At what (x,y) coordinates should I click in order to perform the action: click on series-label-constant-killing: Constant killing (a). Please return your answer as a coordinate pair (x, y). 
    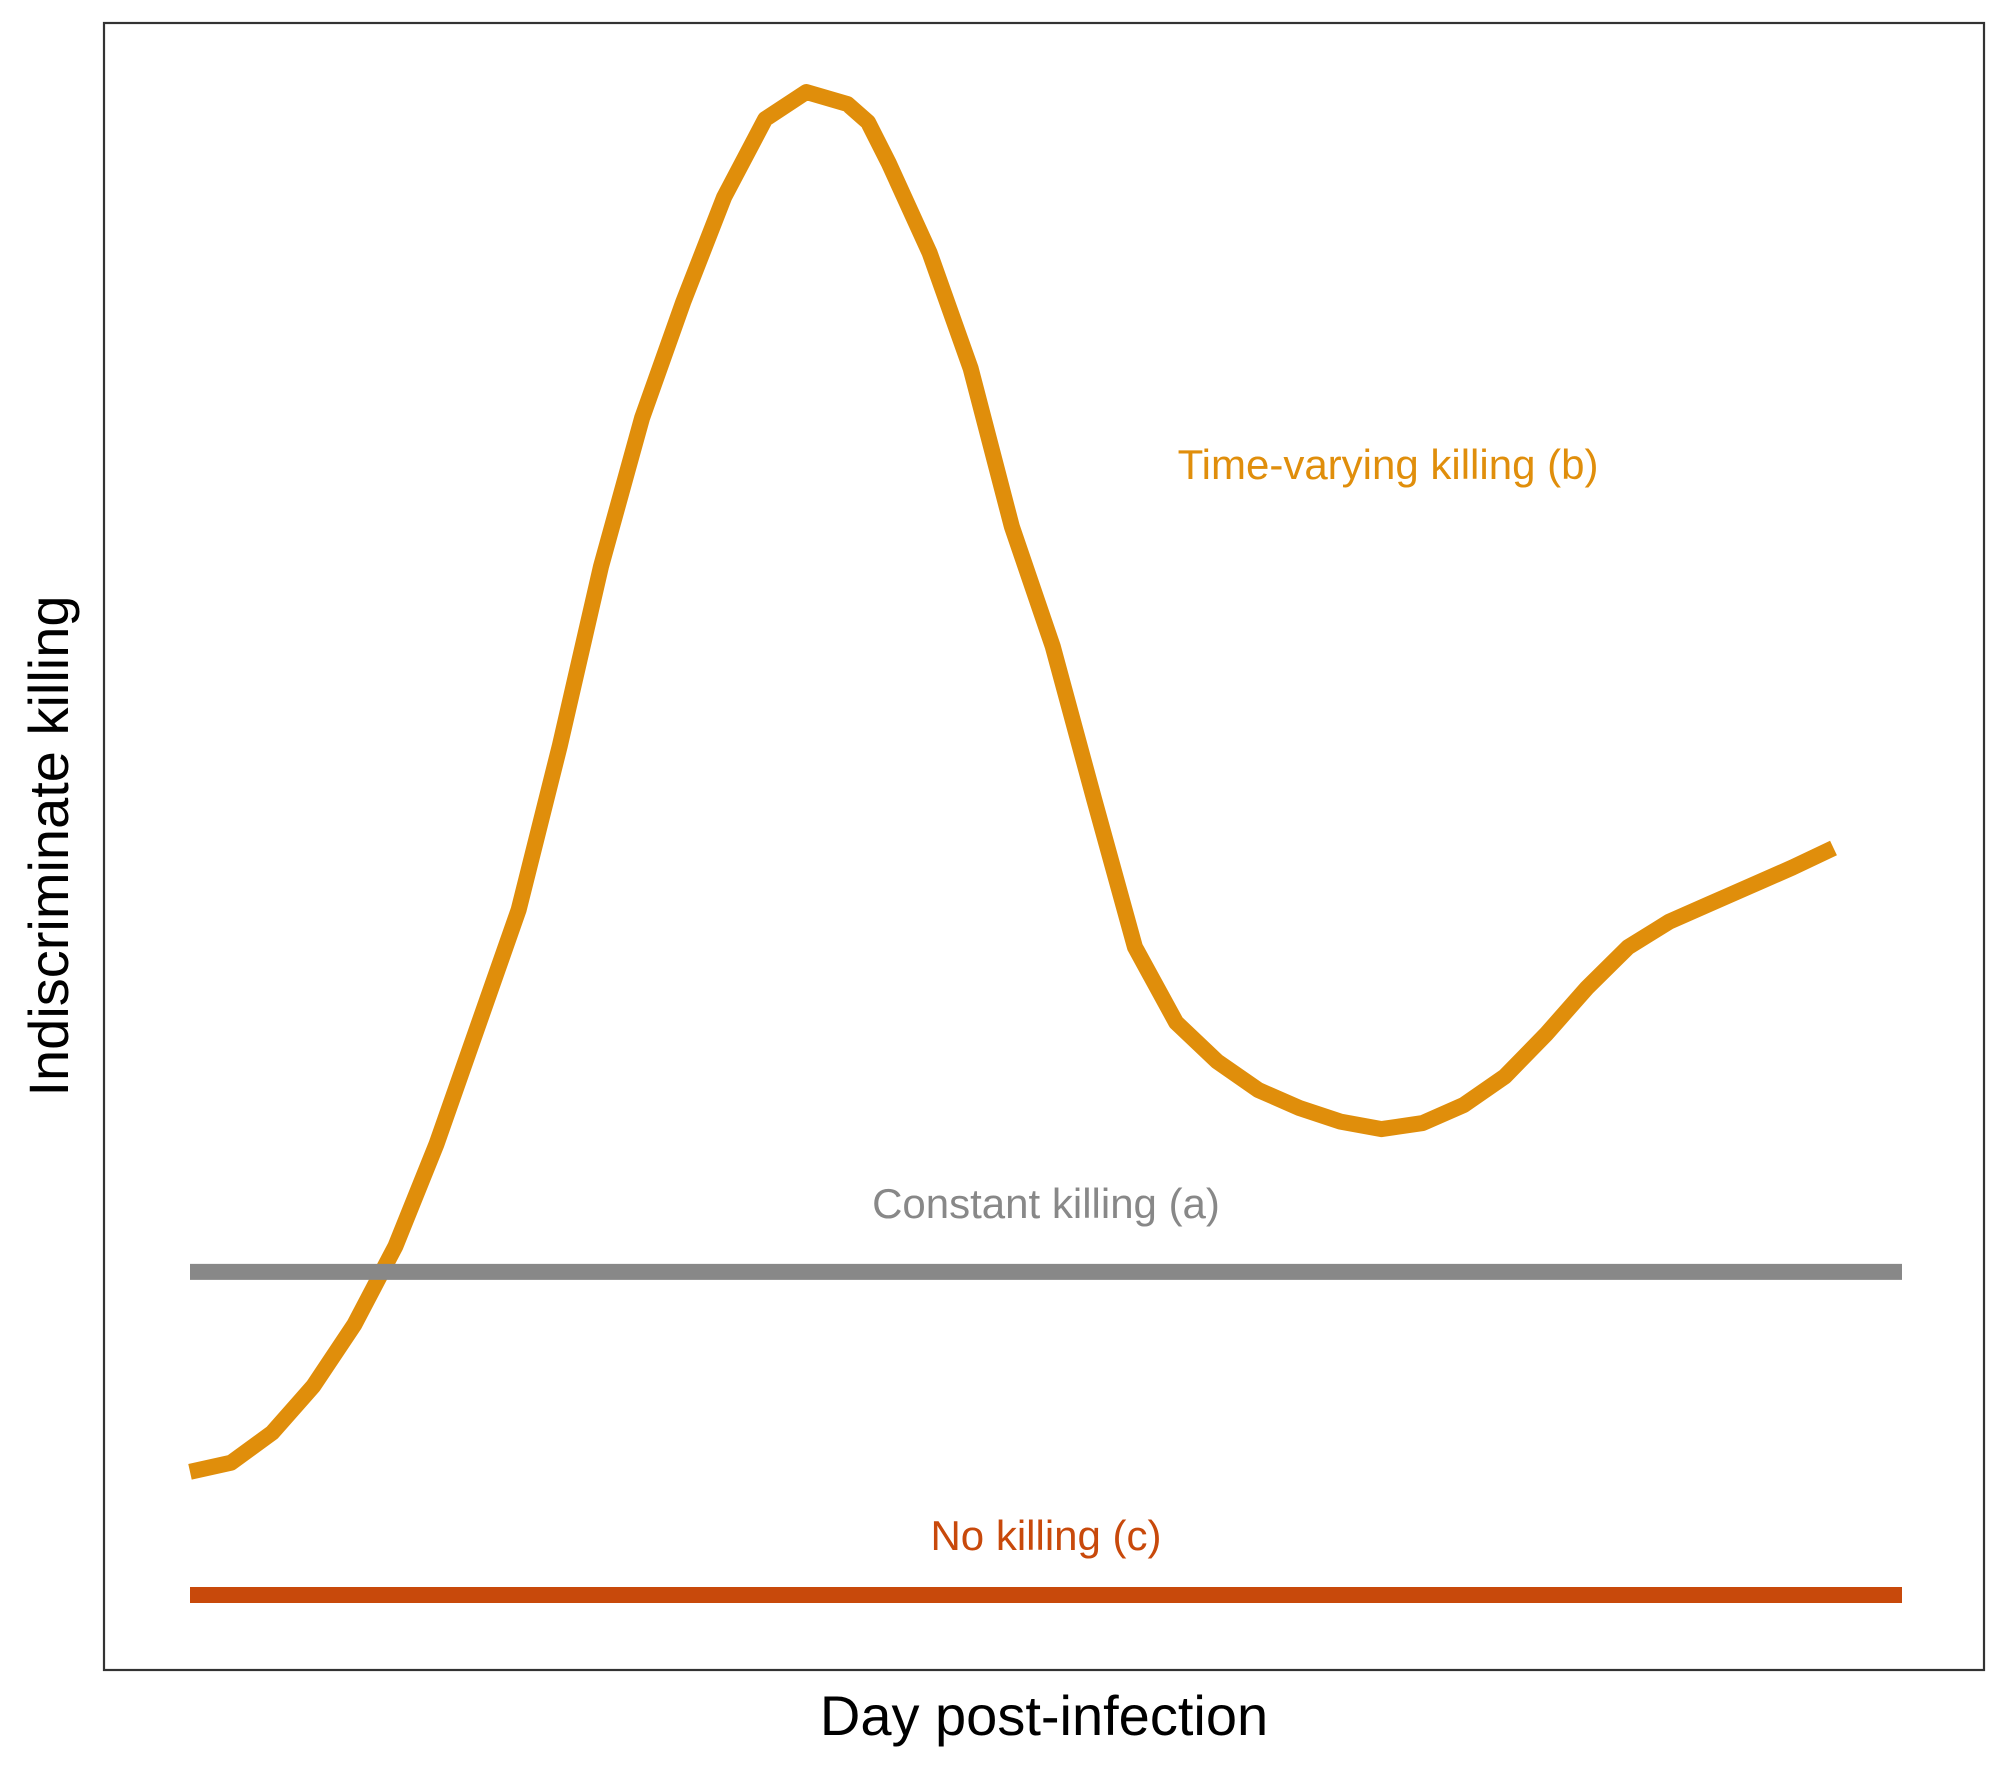
    Looking at the image, I should click on (1046, 1203).